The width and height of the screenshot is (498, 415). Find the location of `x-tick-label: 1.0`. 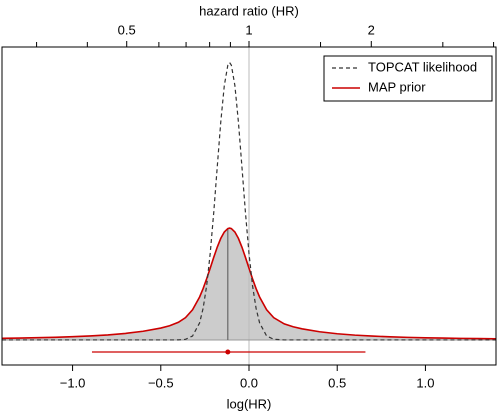

x-tick-label: 1.0 is located at coordinates (425, 382).